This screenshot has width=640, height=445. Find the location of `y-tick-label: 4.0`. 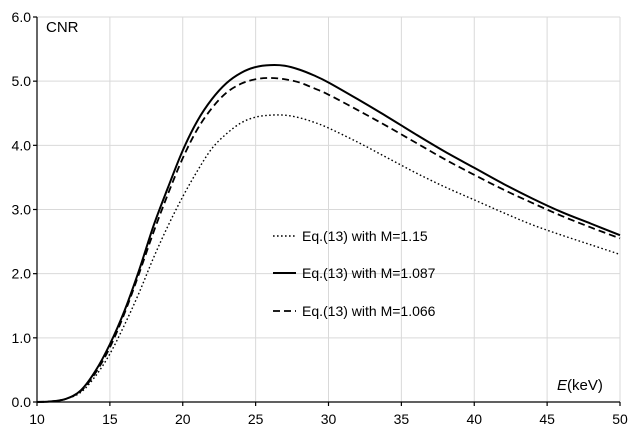

y-tick-label: 4.0 is located at coordinates (22, 145).